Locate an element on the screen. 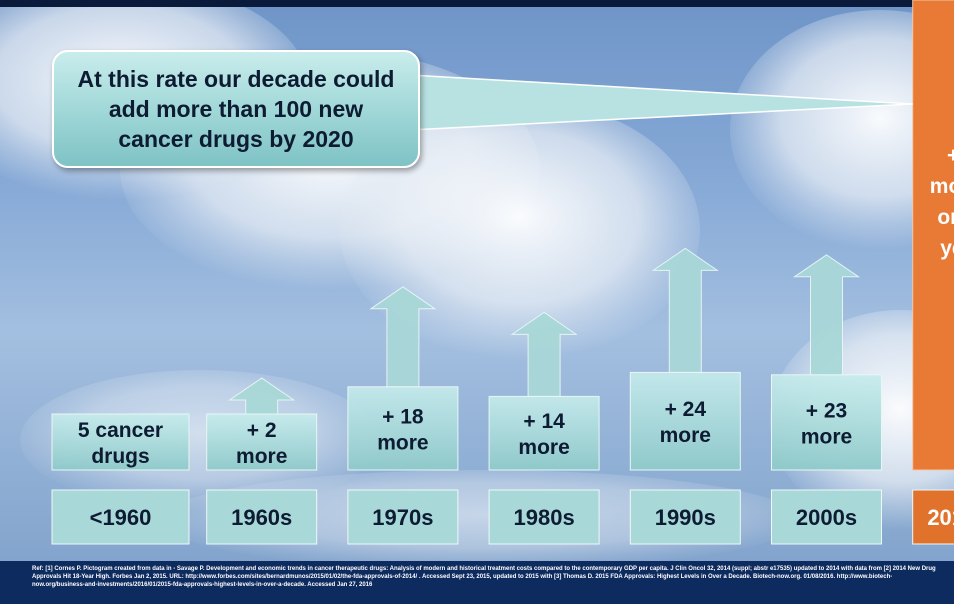  highlight-label-1: more in is located at coordinates (942, 186).